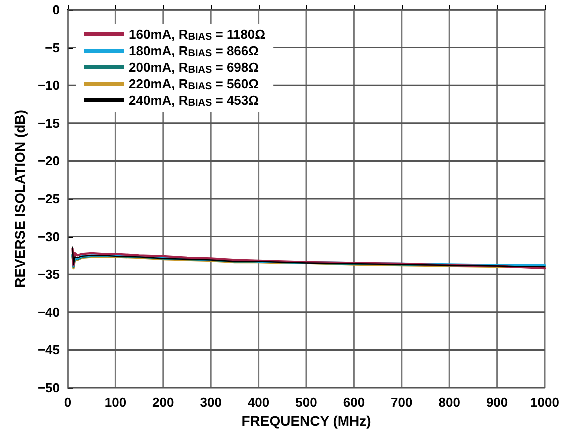  I want to click on y-tick-label: −5, so click(52, 48).